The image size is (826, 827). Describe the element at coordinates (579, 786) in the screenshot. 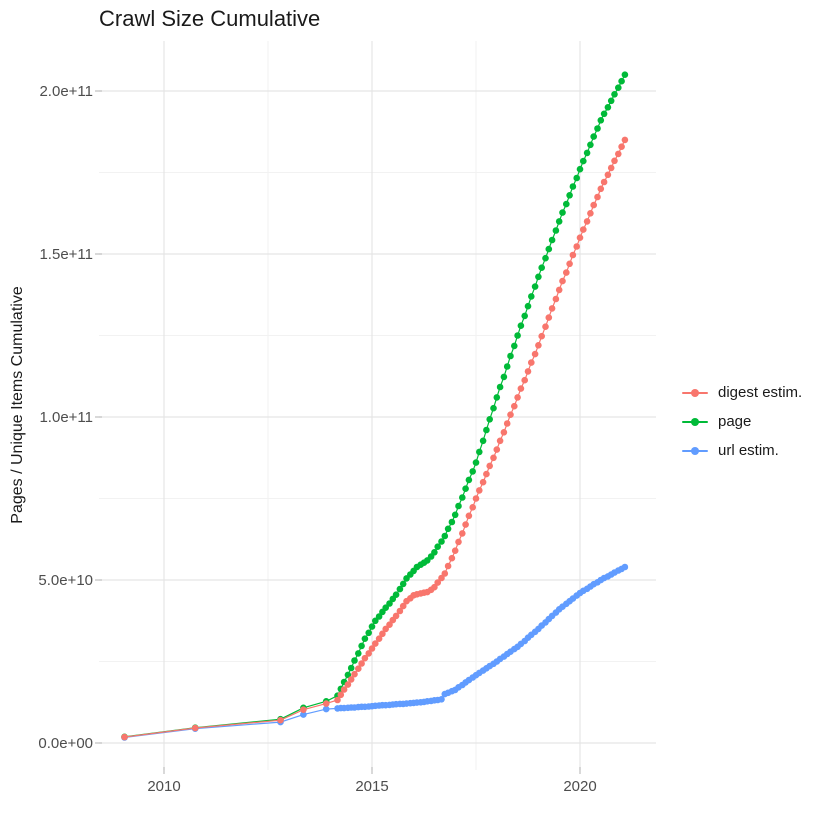

I see `x-tick-label: 2020` at that location.